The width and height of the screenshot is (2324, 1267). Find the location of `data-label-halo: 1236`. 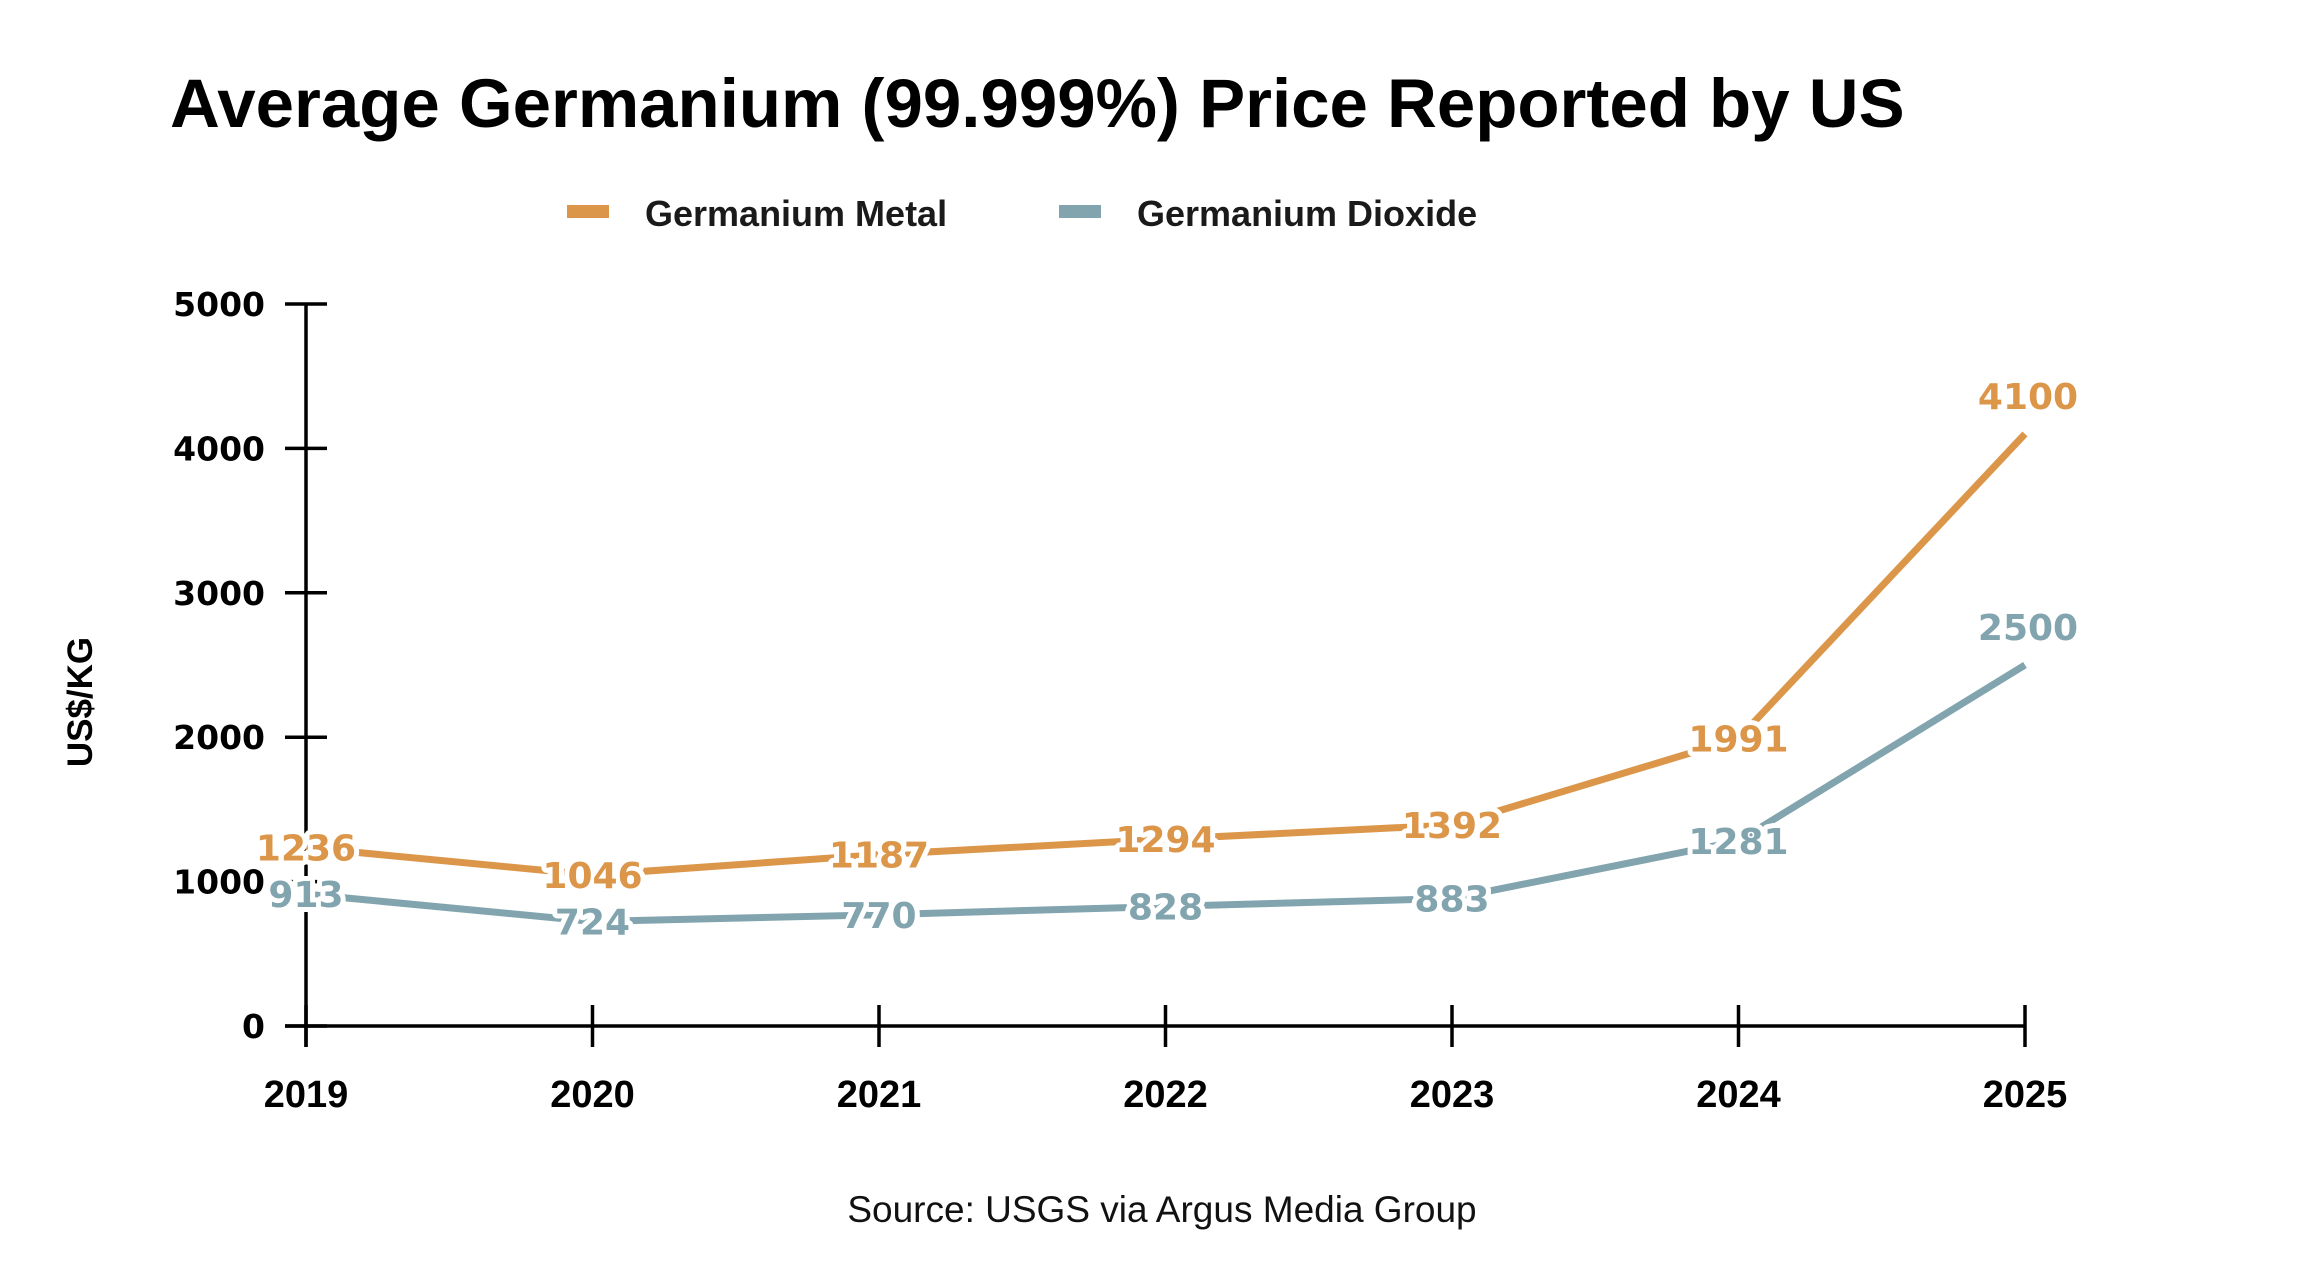

data-label-halo: 1236 is located at coordinates (306, 849).